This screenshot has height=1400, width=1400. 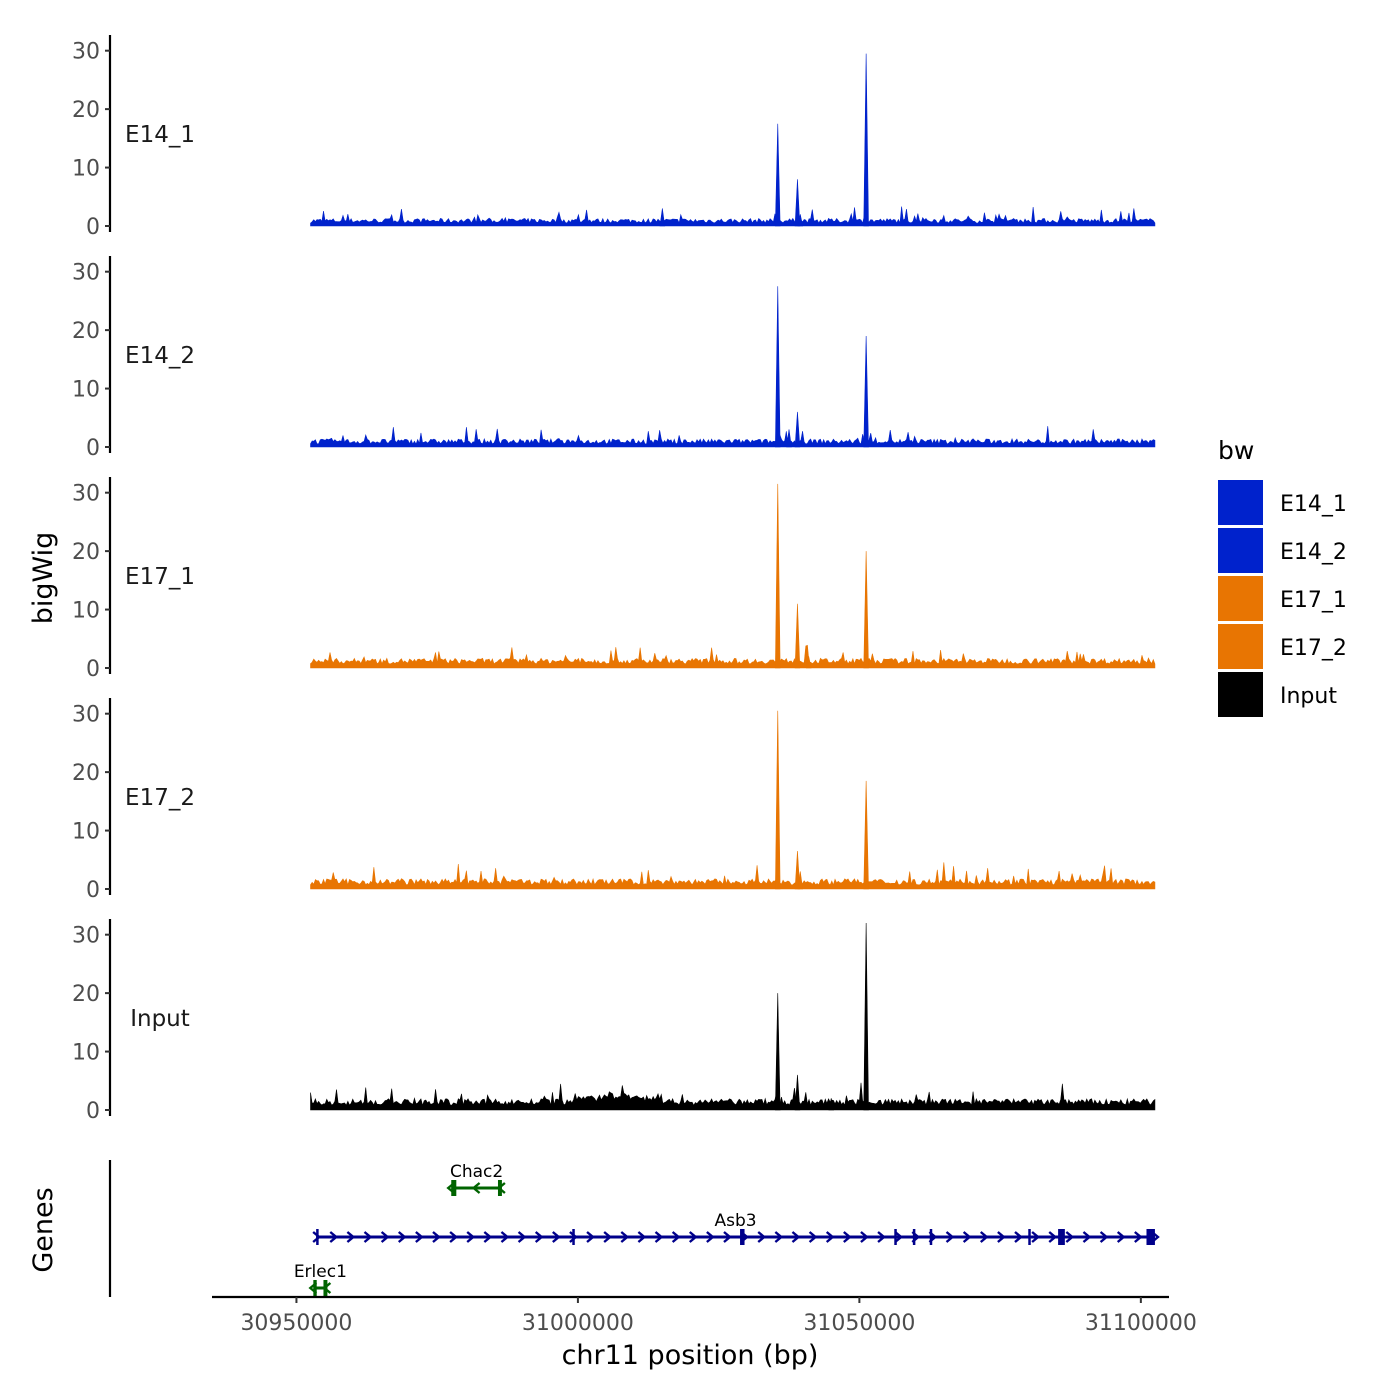 I want to click on x-axis-title: chr11 position (bp), so click(x=690, y=1355).